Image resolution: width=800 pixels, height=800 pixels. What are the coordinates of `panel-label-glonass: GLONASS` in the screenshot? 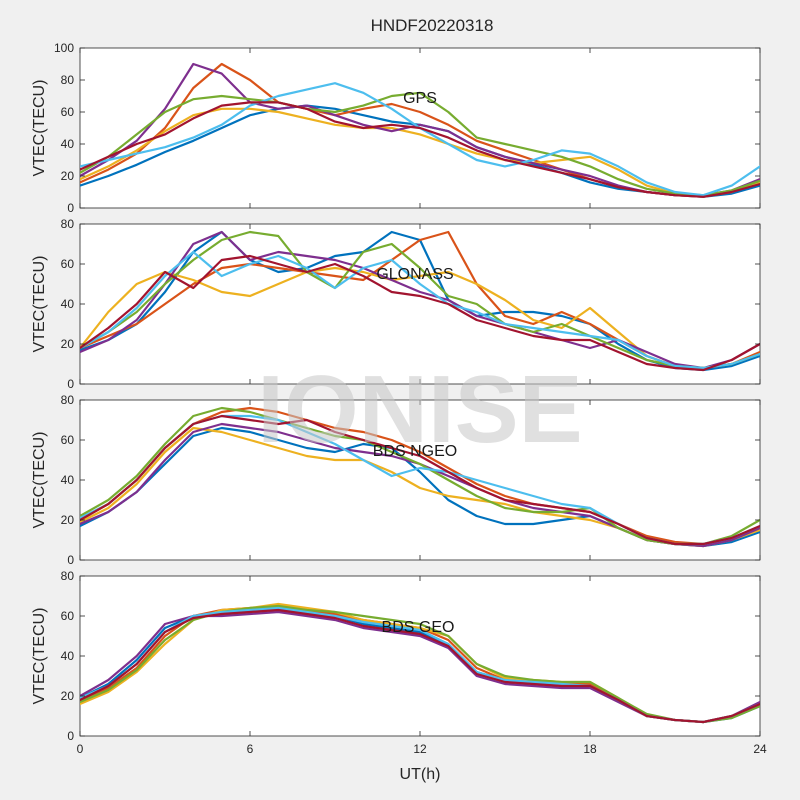 It's located at (414, 274).